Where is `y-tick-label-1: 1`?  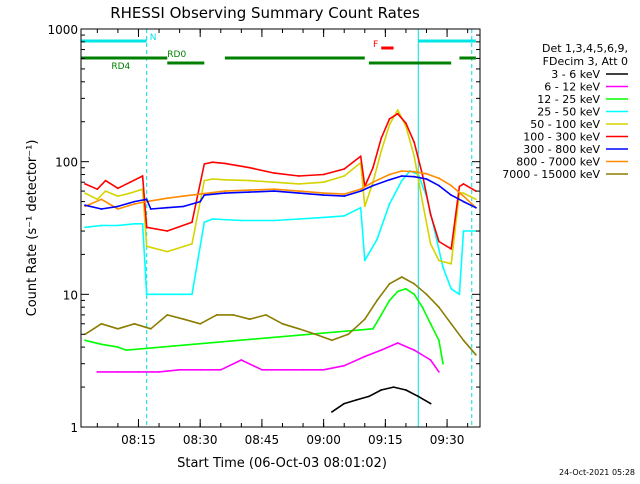 y-tick-label-1: 1 is located at coordinates (74, 428).